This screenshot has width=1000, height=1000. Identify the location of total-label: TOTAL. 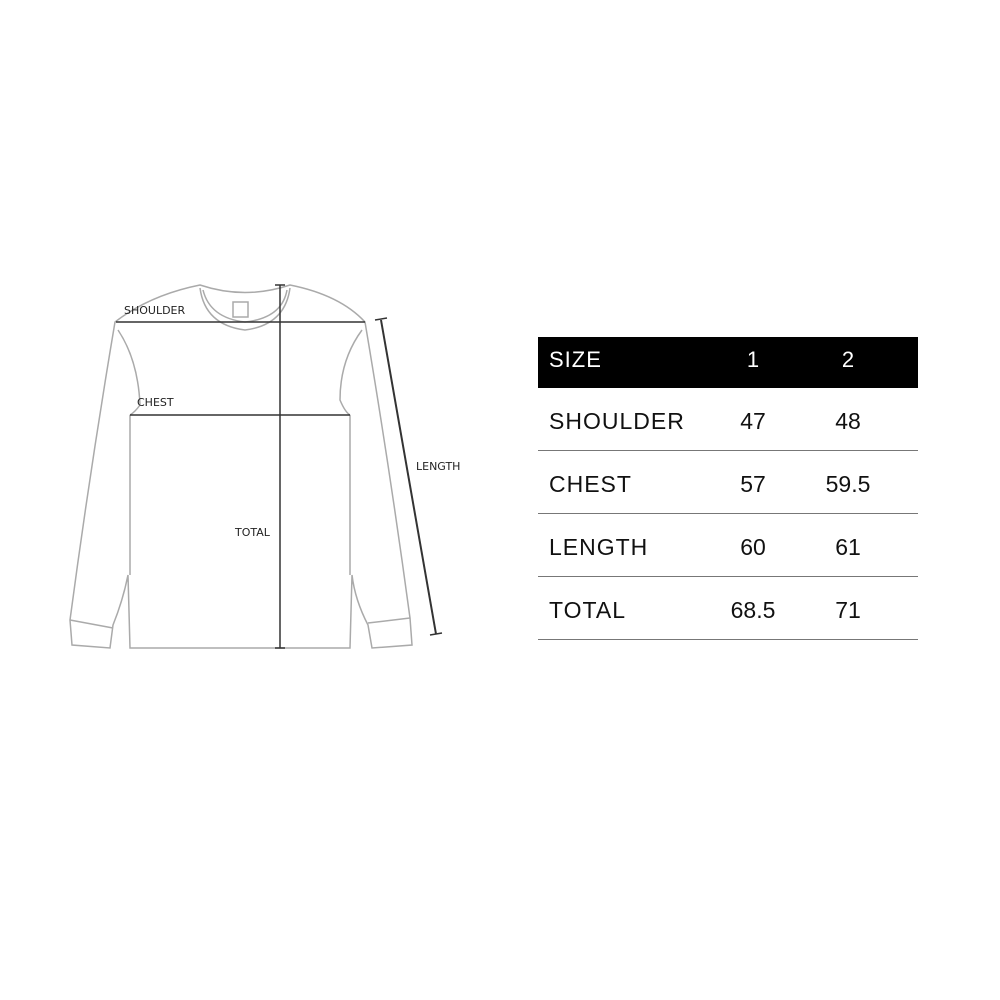
(252, 532).